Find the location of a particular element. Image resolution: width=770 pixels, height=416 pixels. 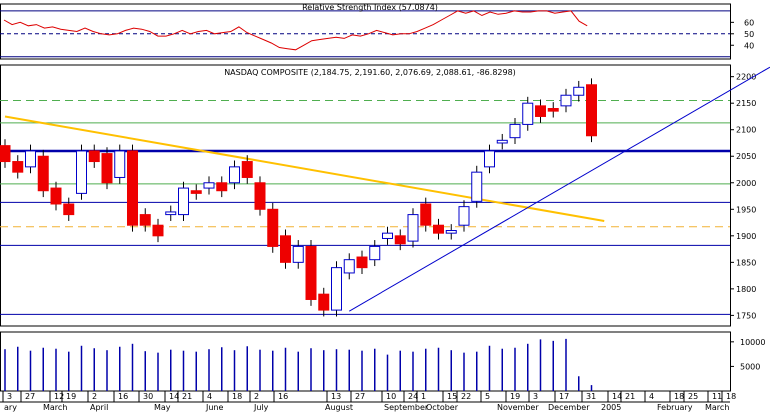

x-day-label: 24 is located at coordinates (413, 396).